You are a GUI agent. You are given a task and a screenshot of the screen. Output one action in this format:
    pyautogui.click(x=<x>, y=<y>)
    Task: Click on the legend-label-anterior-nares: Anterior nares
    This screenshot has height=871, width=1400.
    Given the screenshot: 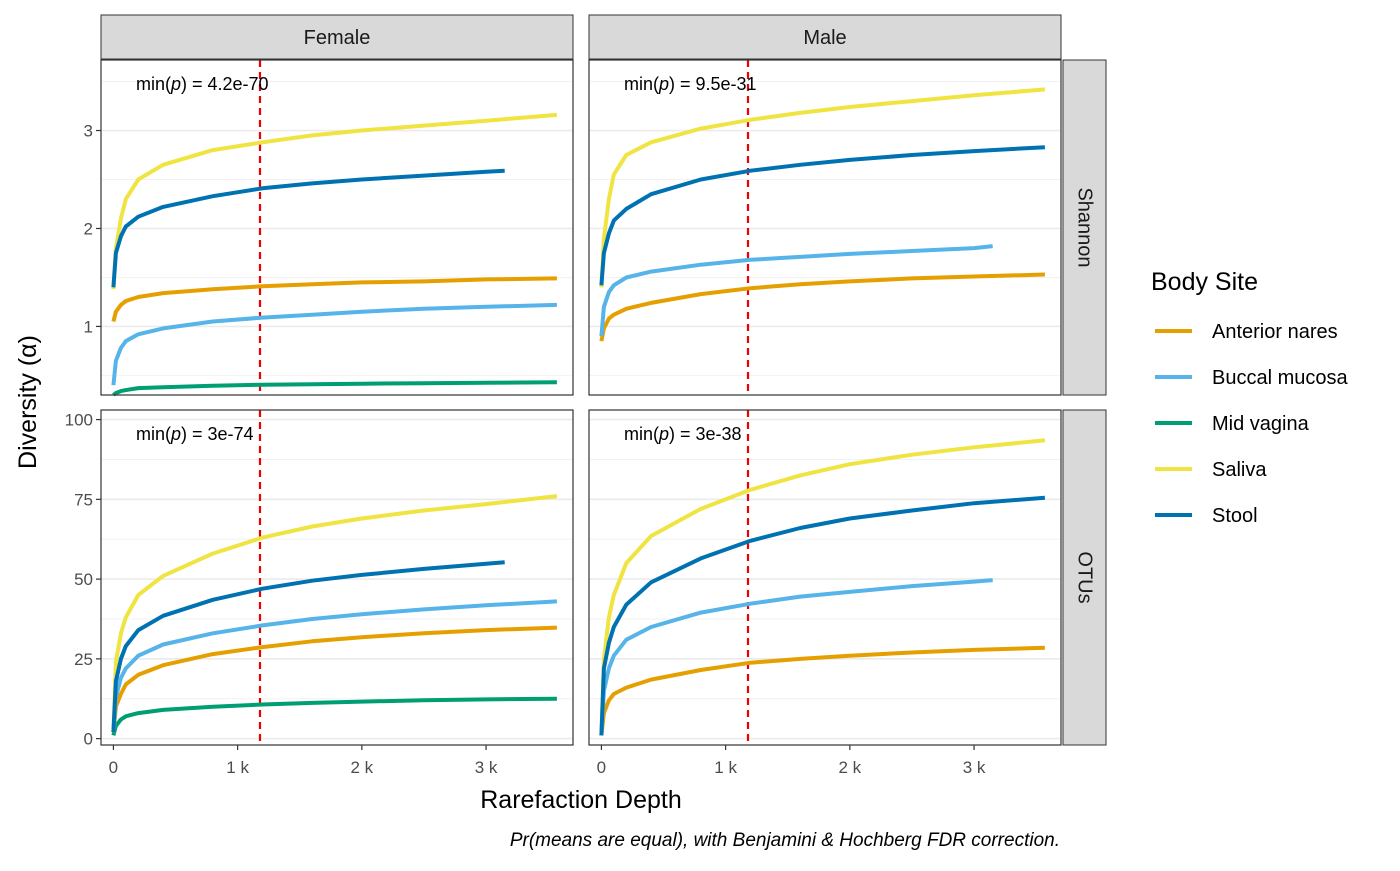 What is the action you would take?
    pyautogui.click(x=1275, y=332)
    